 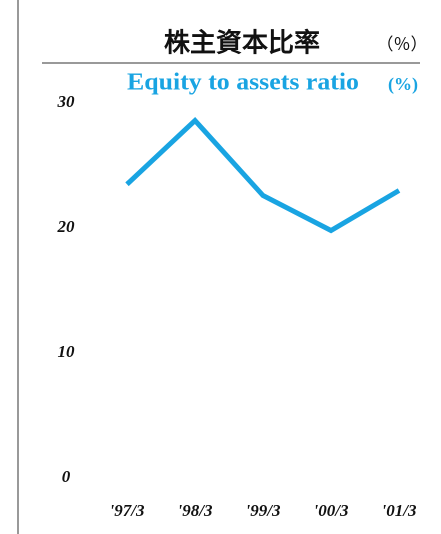 What do you see at coordinates (263, 510) in the screenshot?
I see `x-tick-label: '99/3` at bounding box center [263, 510].